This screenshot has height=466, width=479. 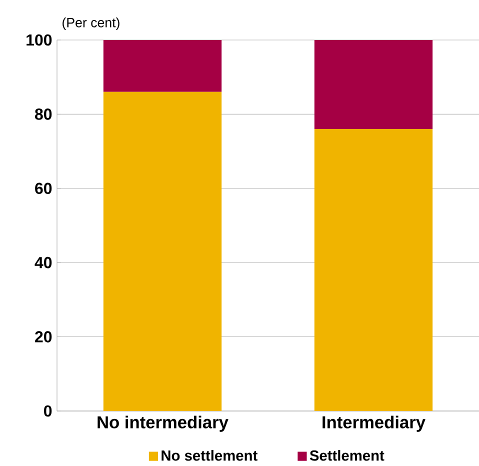 I want to click on x-tick-label: Intermediary, so click(x=374, y=424).